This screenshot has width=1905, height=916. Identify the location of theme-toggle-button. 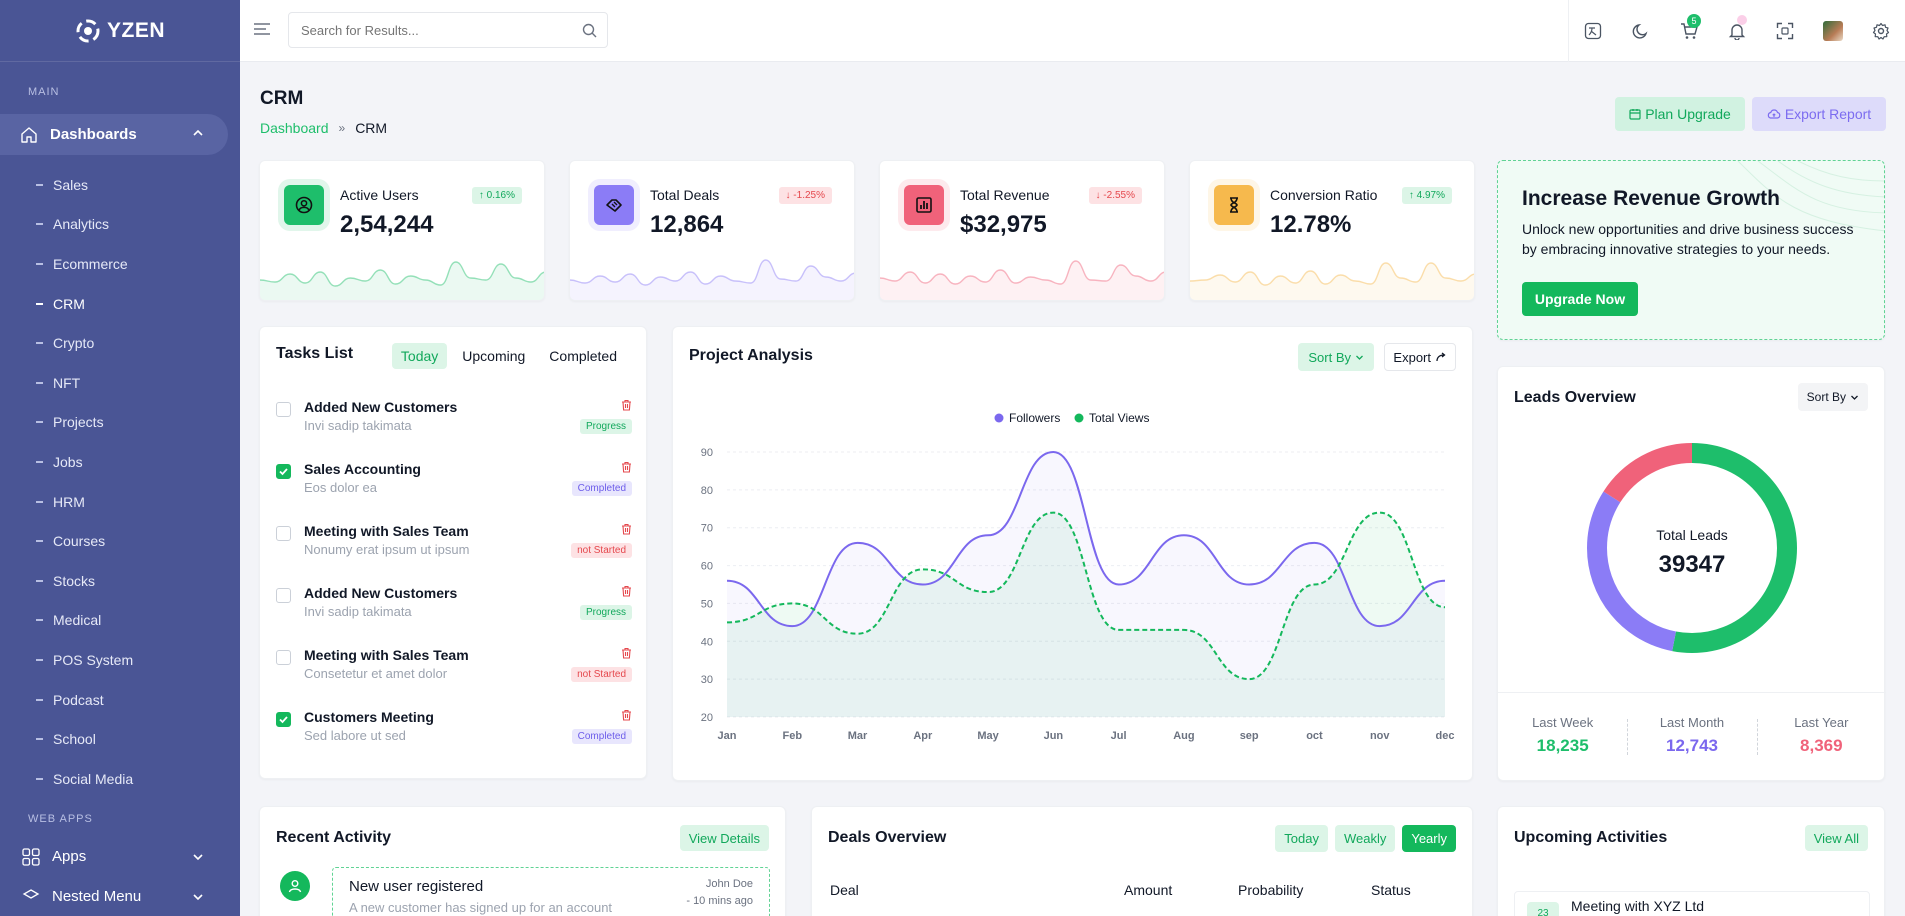
(1641, 31).